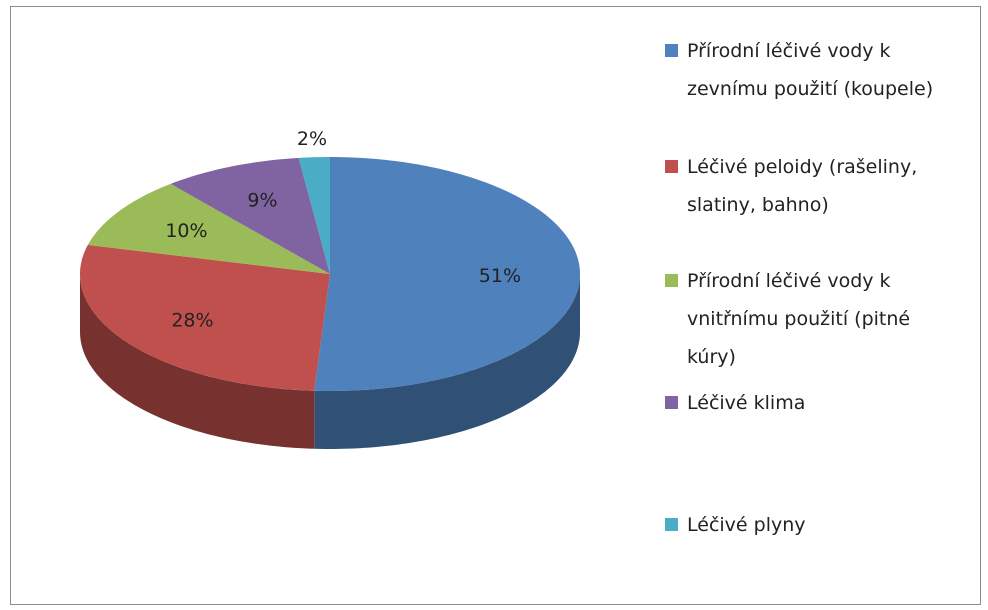 The height and width of the screenshot is (610, 988). Describe the element at coordinates (192, 320) in the screenshot. I see `data-label: 28%` at that location.